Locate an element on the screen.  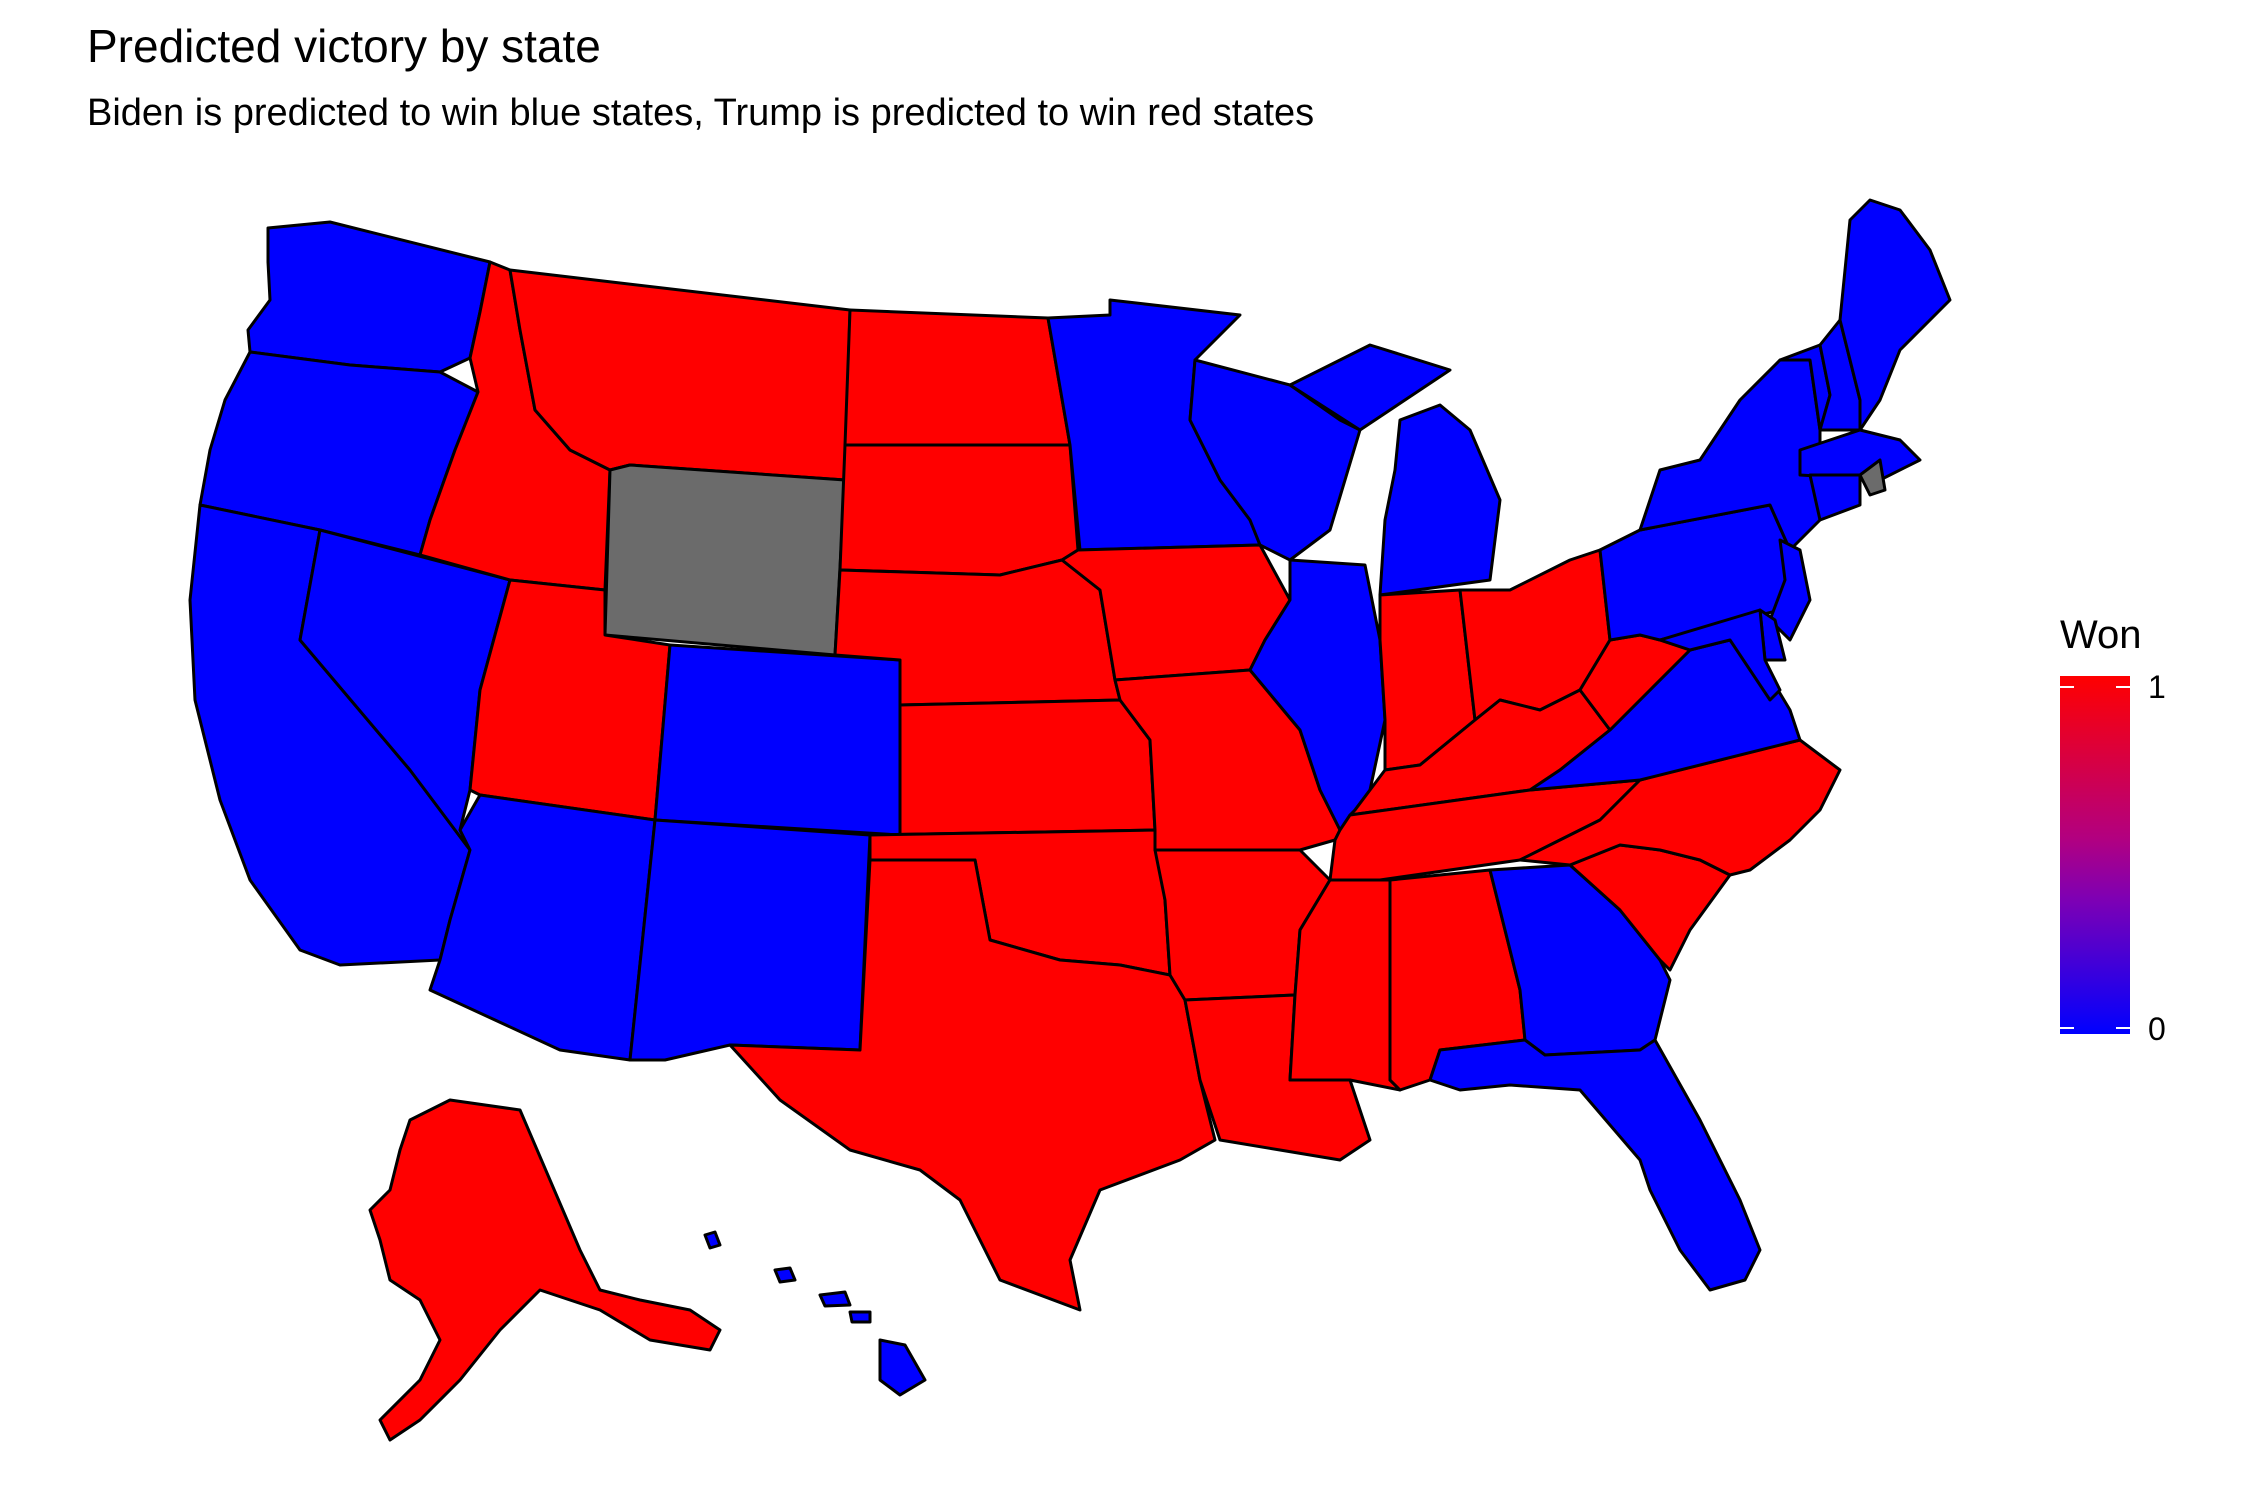
legend-tick-low-left is located at coordinates (2067, 1028).